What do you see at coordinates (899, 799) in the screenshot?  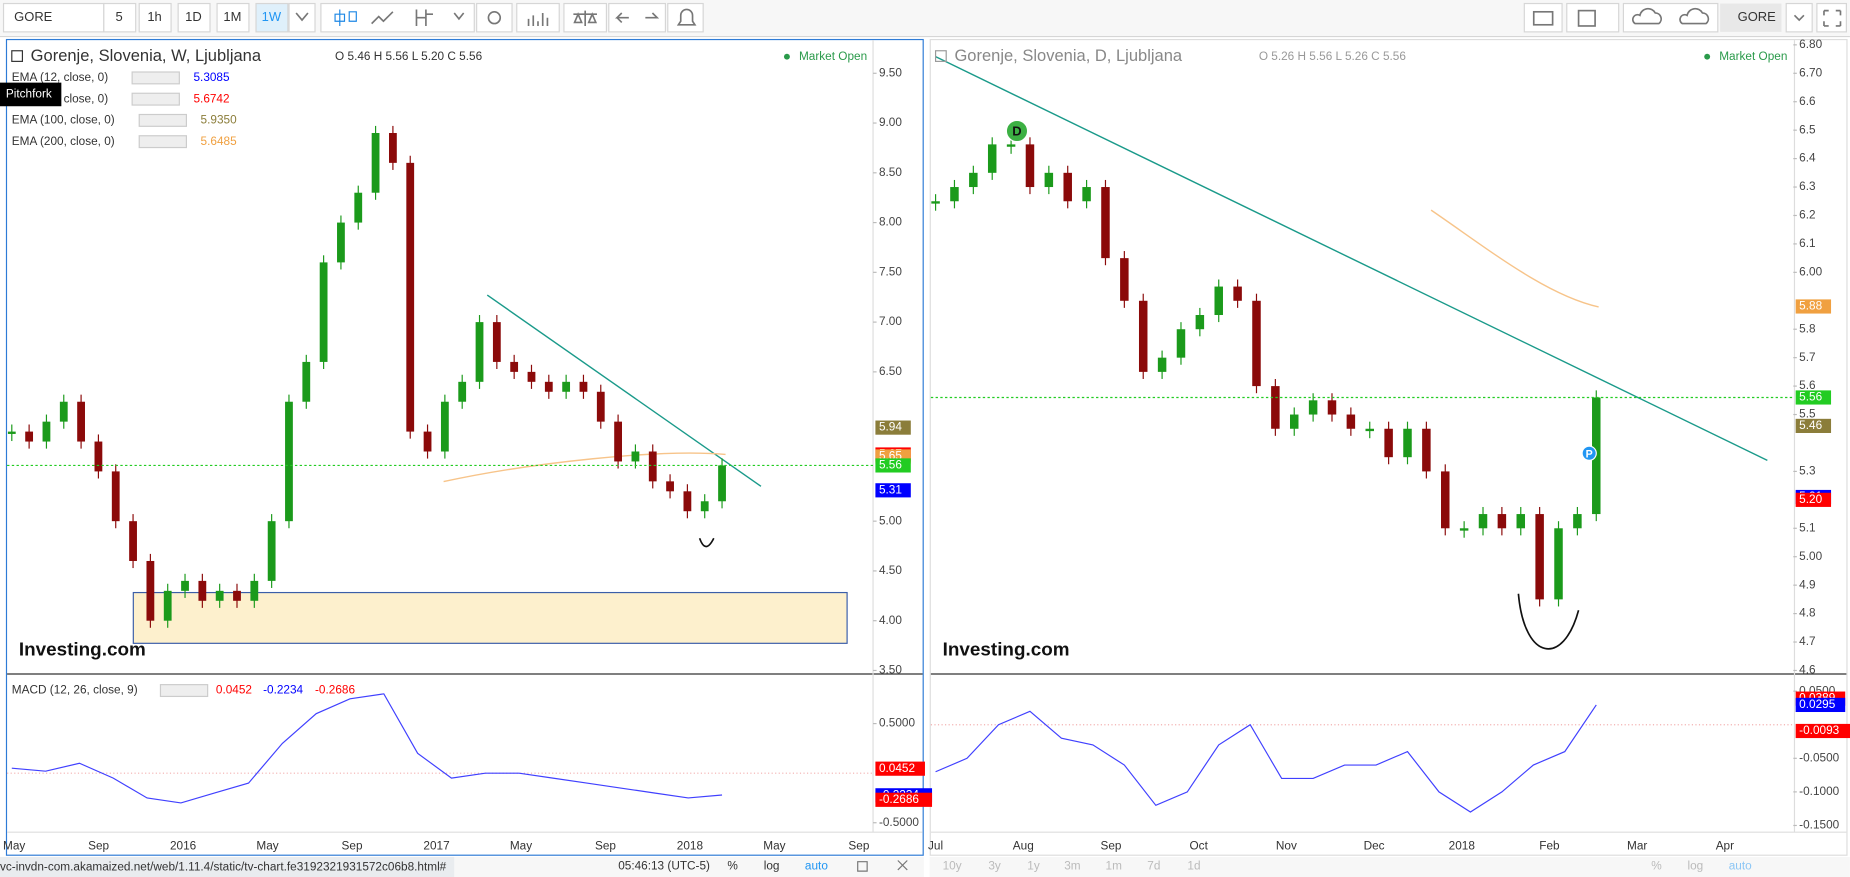 I see `price-badge-label: -0.2686` at bounding box center [899, 799].